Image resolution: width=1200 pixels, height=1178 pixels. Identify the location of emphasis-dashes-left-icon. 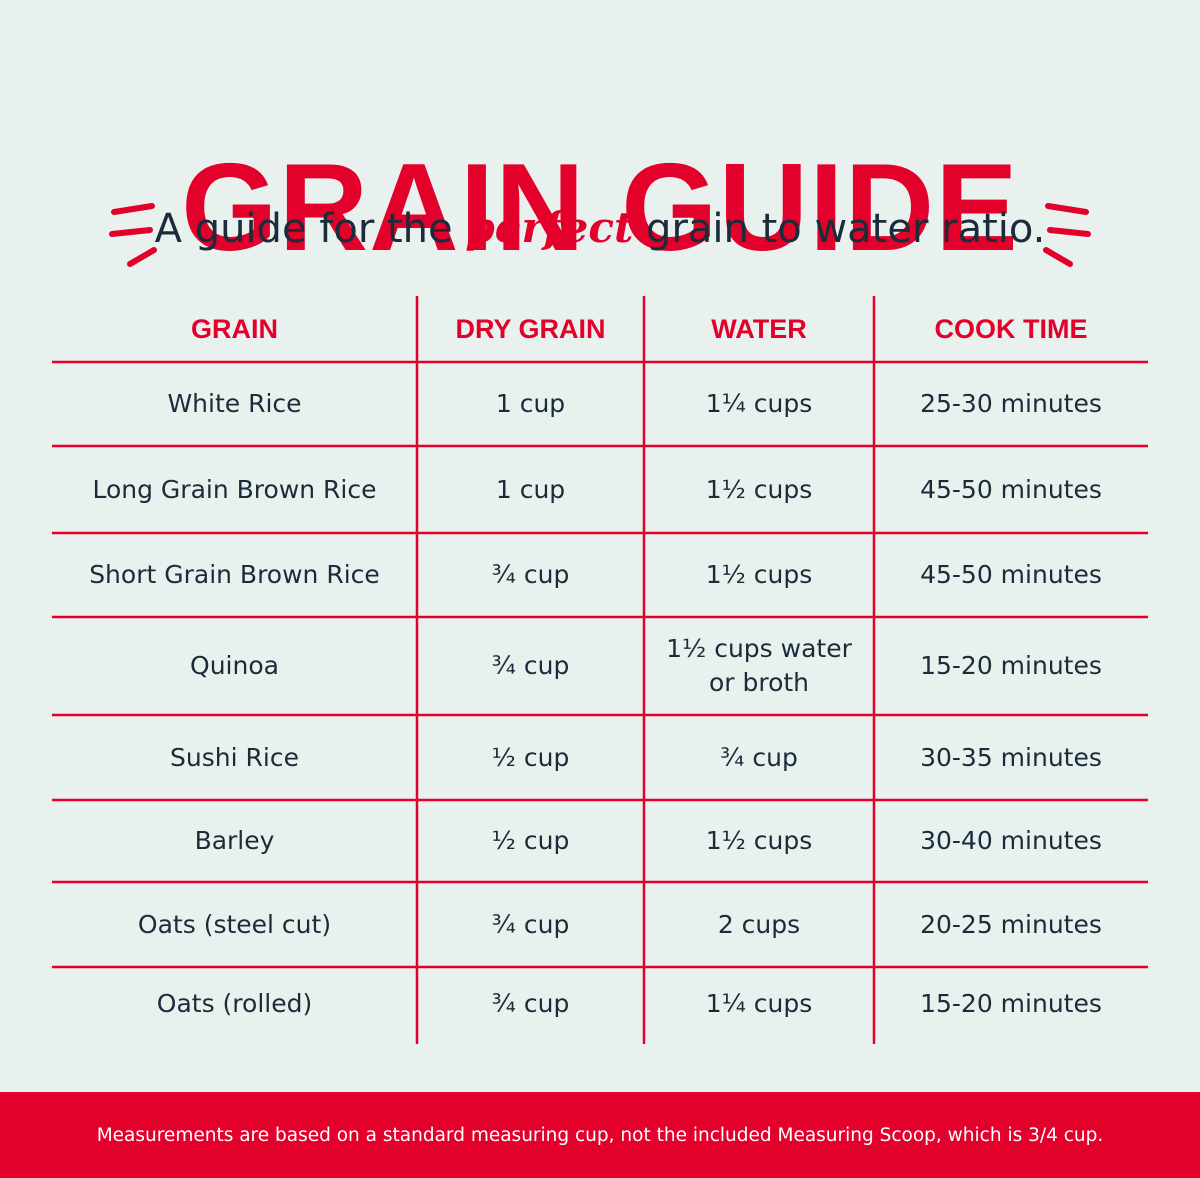
(133, 235).